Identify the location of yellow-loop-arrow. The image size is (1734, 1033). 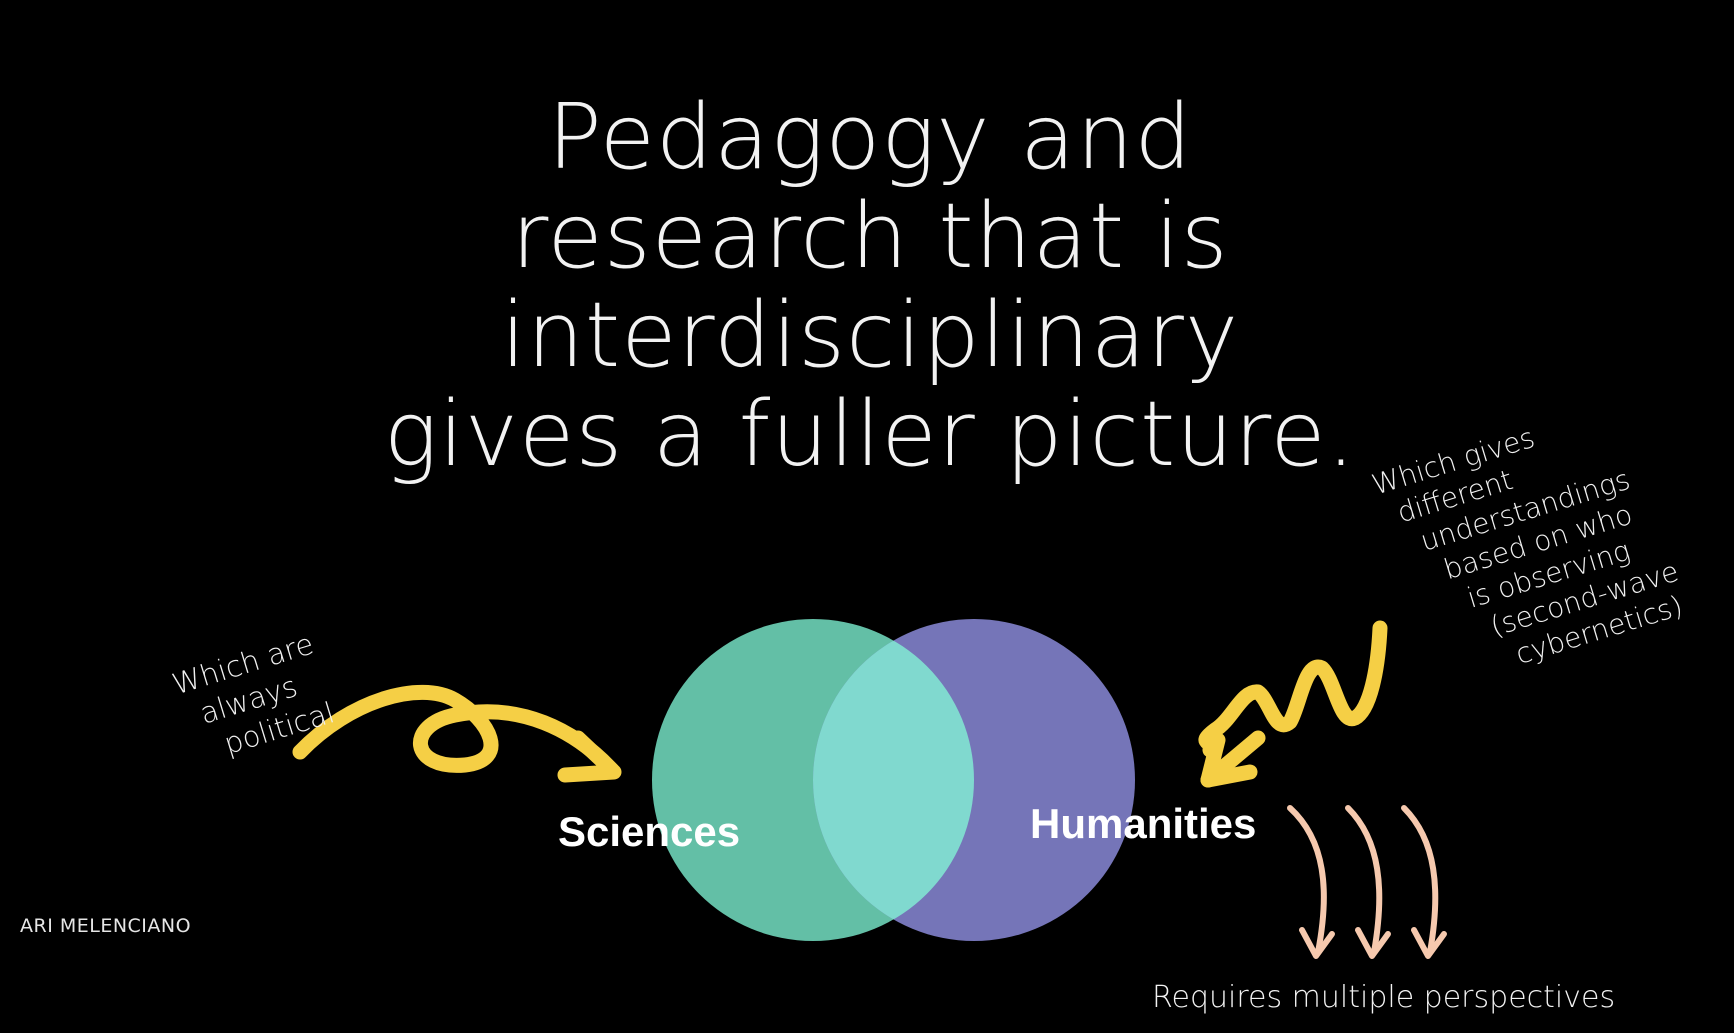
(457, 733).